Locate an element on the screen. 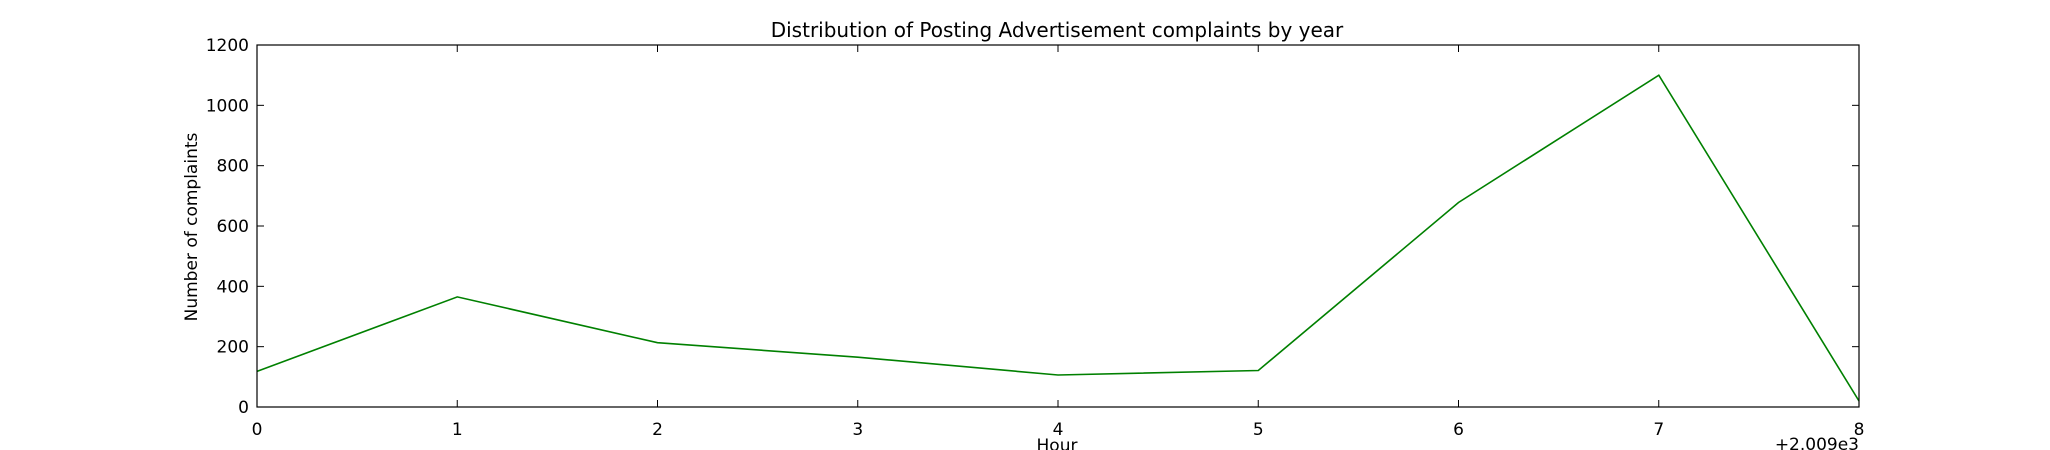 This screenshot has width=2050, height=450. y-tick-label-400: 400 is located at coordinates (233, 287).